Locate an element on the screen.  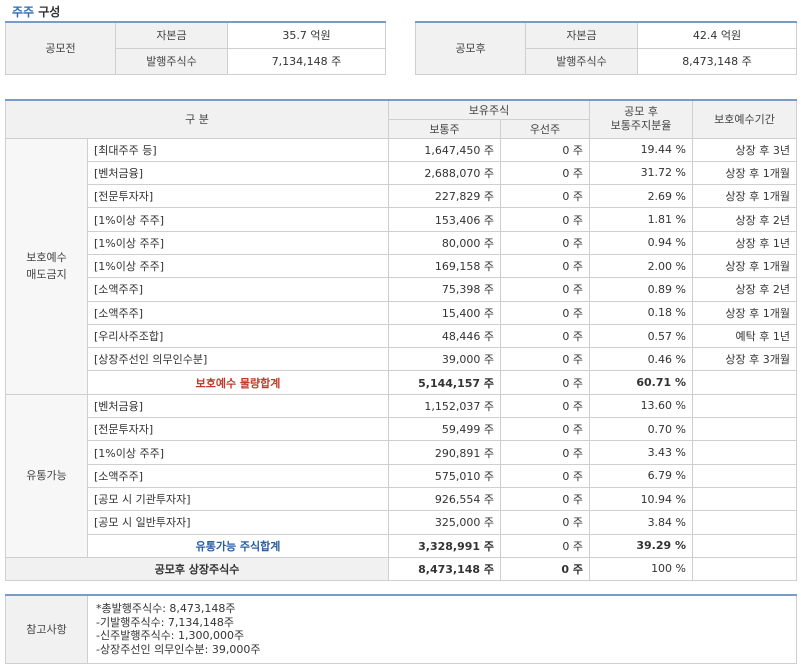
capital-after-table: 공모후 자본금 42.4 억원 발행주식수 8,473,148 주 is located at coordinates (606, 48).